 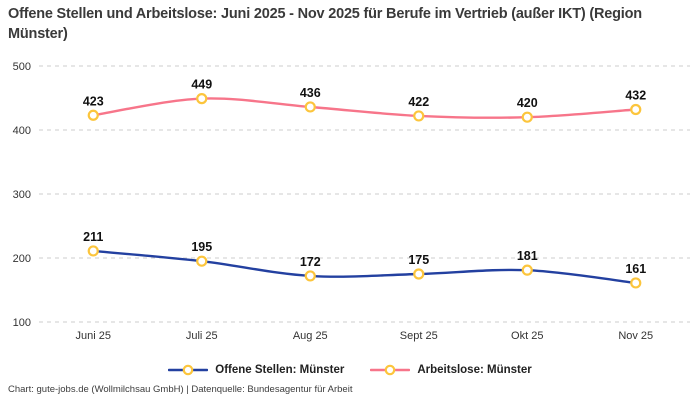 What do you see at coordinates (280, 370) in the screenshot?
I see `legend-label: Offene Stellen: Münster` at bounding box center [280, 370].